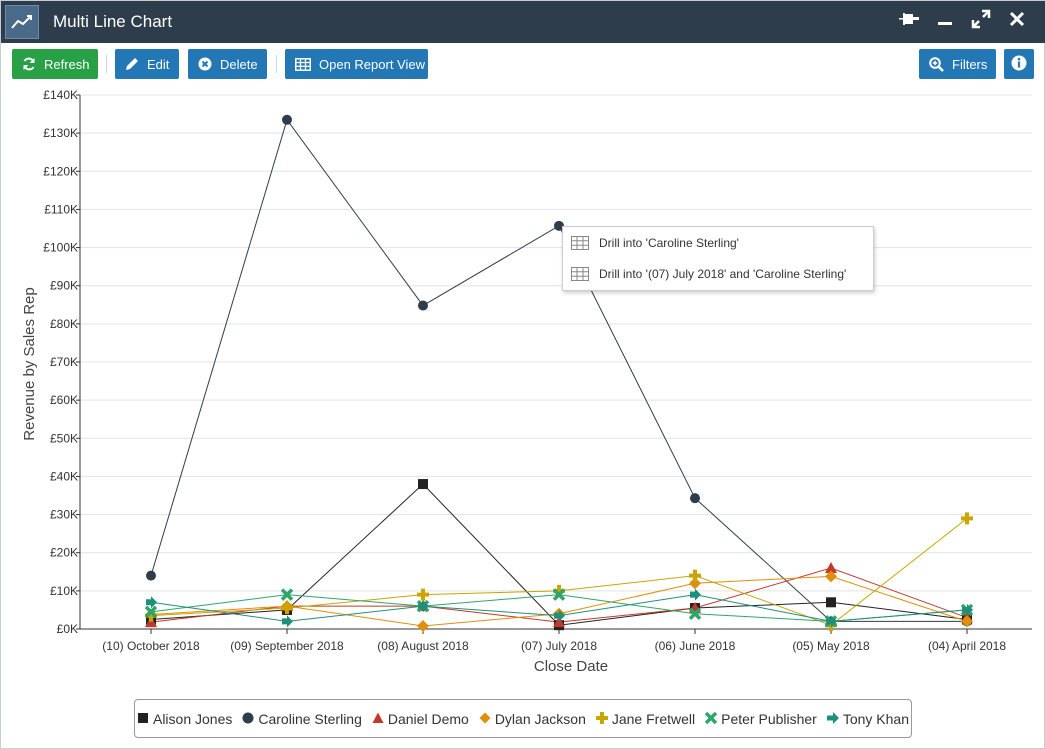 The height and width of the screenshot is (749, 1045). What do you see at coordinates (970, 64) in the screenshot?
I see `filters-label: Filters` at bounding box center [970, 64].